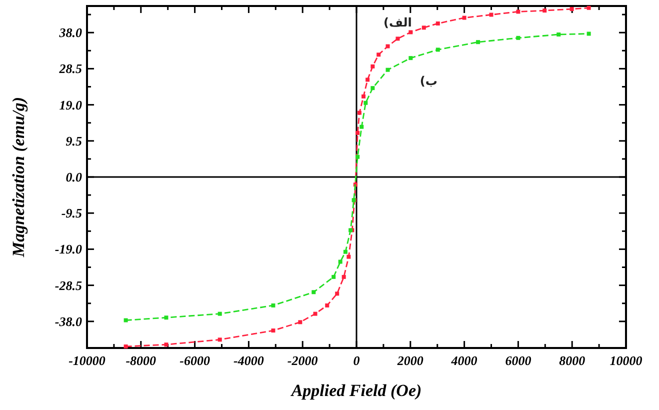 The image size is (659, 410). I want to click on series-label: ب), so click(429, 81).